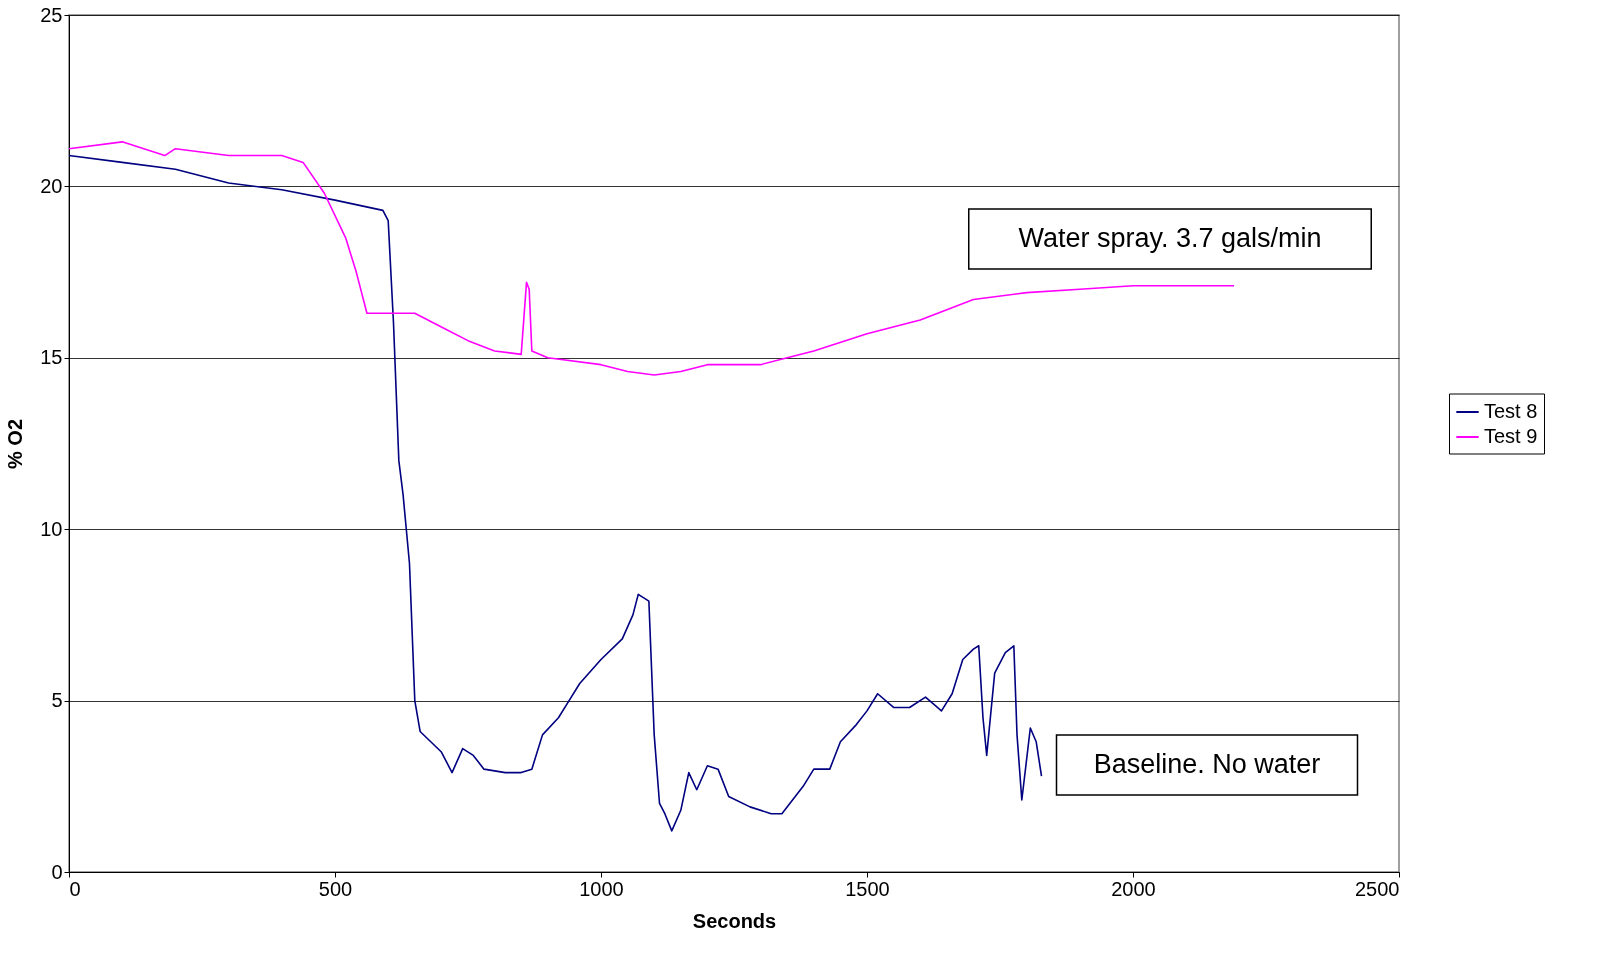  I want to click on x-axis-title: Seconds, so click(734, 920).